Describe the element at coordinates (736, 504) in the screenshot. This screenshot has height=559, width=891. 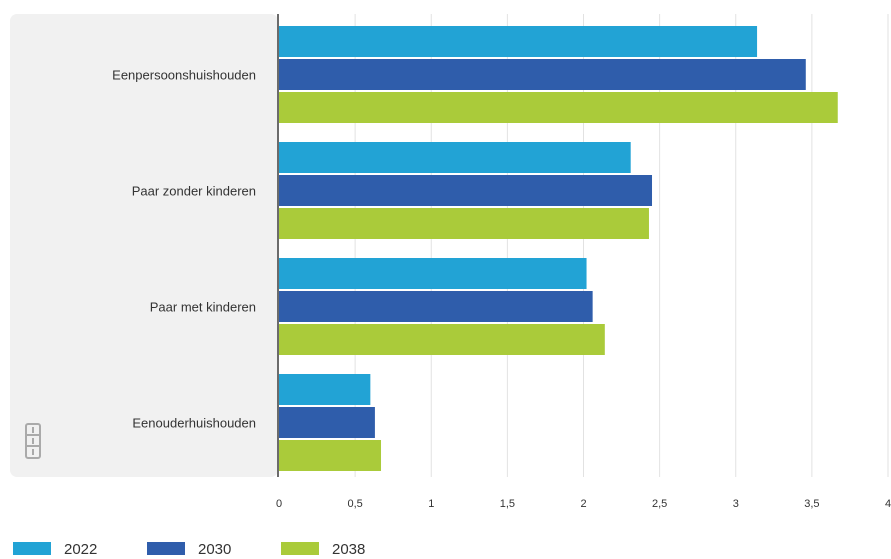
I see `x-tick-label: 3` at that location.